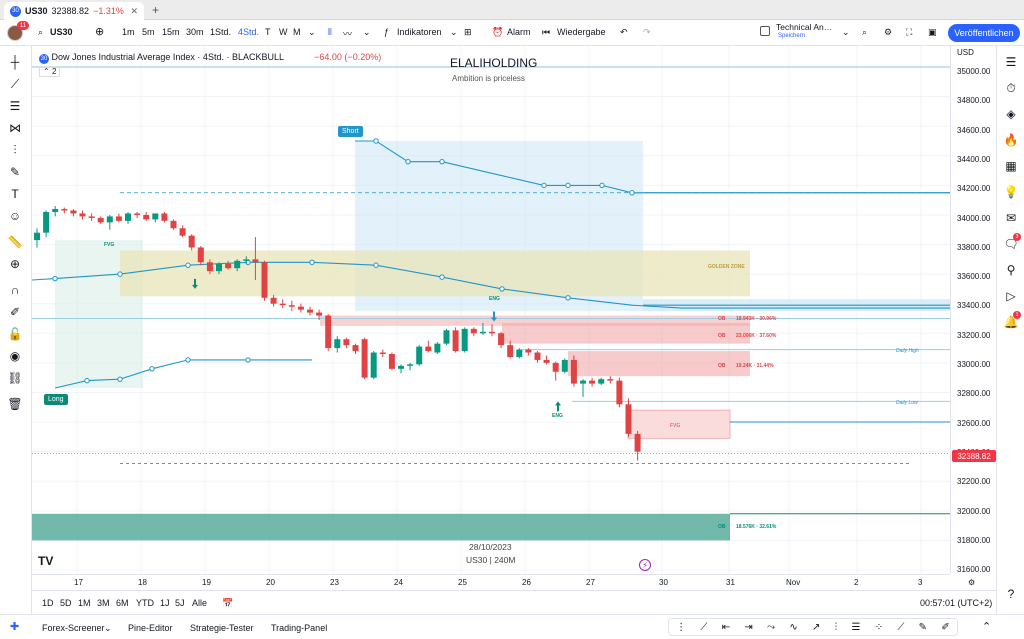 The image size is (1024, 639). Describe the element at coordinates (15, 106) in the screenshot. I see `horizontal-lines-icon: ☰` at that location.